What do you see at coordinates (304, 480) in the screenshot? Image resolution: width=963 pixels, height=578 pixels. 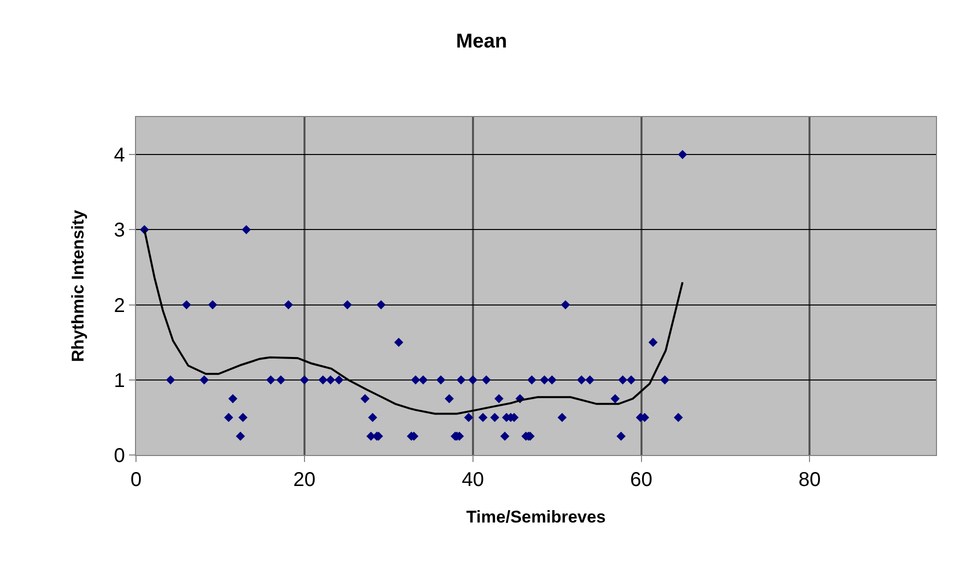 I see `x-tick-label: 20` at bounding box center [304, 480].